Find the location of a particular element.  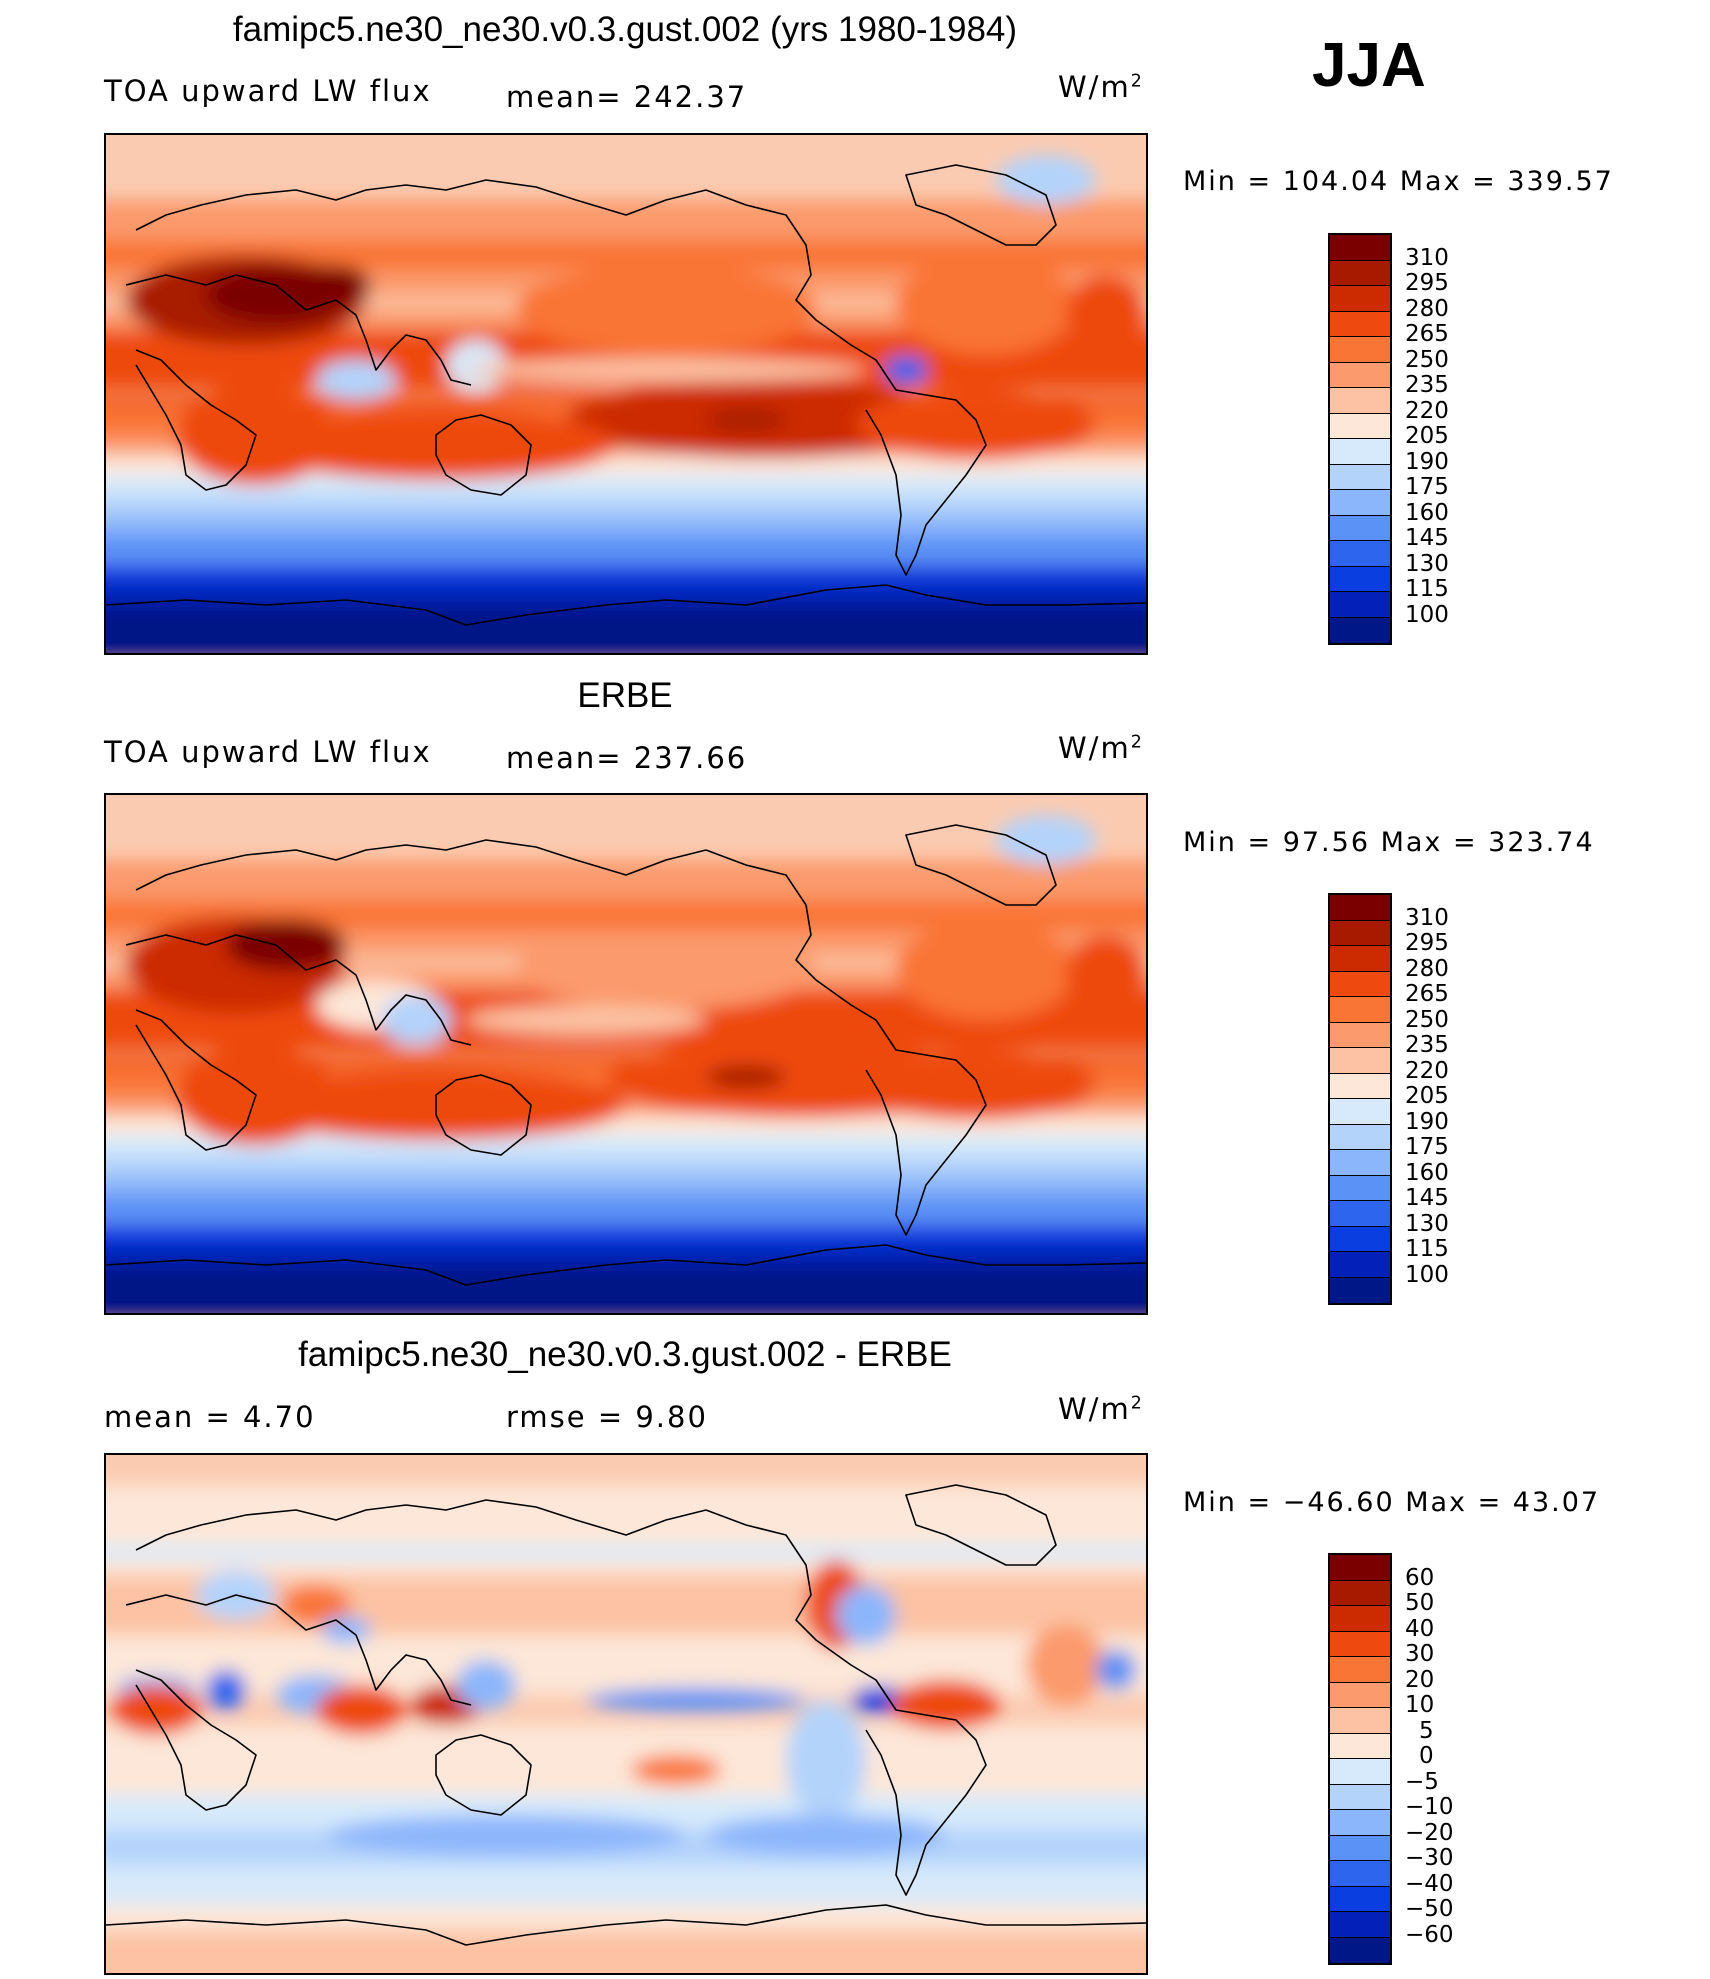

panel-1-units: W/m2 is located at coordinates (1101, 87).